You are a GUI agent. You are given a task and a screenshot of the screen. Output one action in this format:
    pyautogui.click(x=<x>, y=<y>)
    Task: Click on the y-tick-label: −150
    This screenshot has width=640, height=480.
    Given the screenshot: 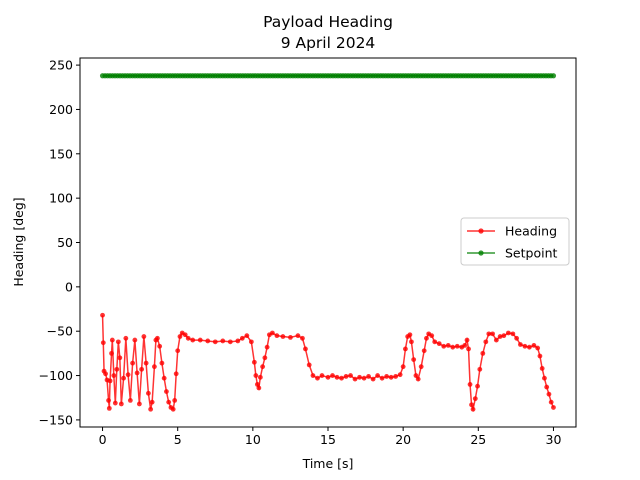 What is the action you would take?
    pyautogui.click(x=56, y=419)
    